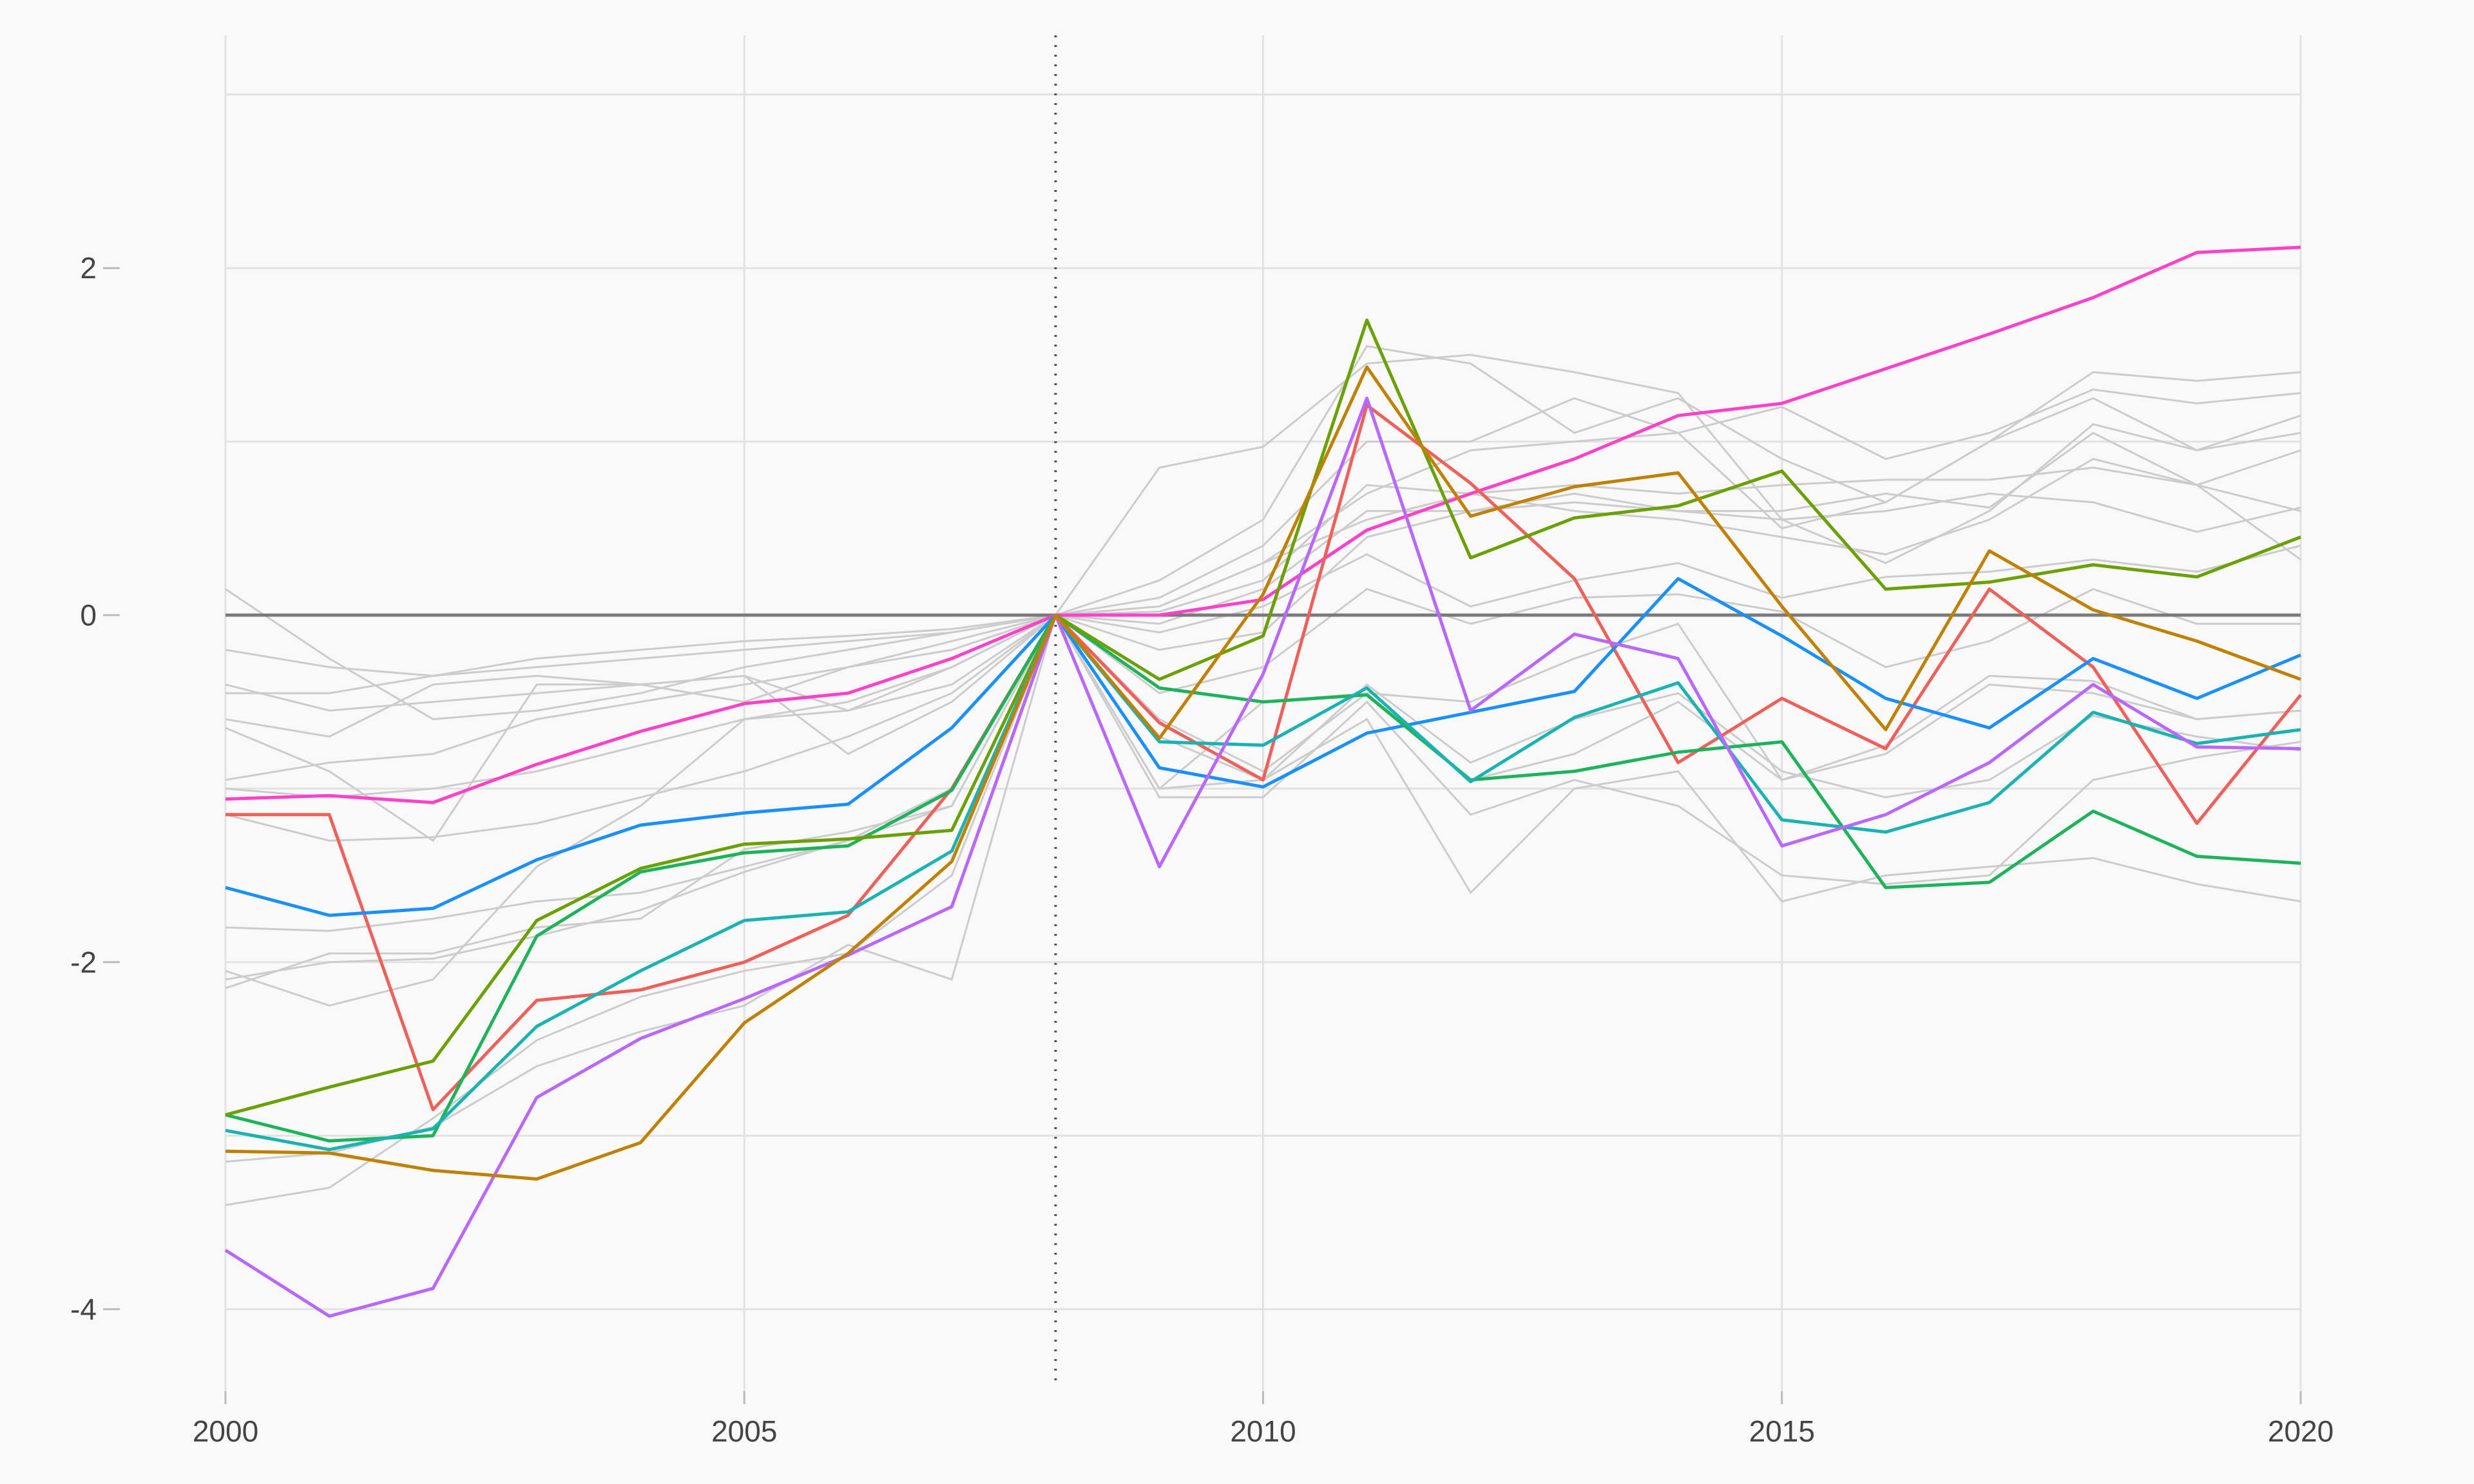 Image resolution: width=2474 pixels, height=1484 pixels. I want to click on y-axis: 2 0 -2 -4, so click(95, 788).